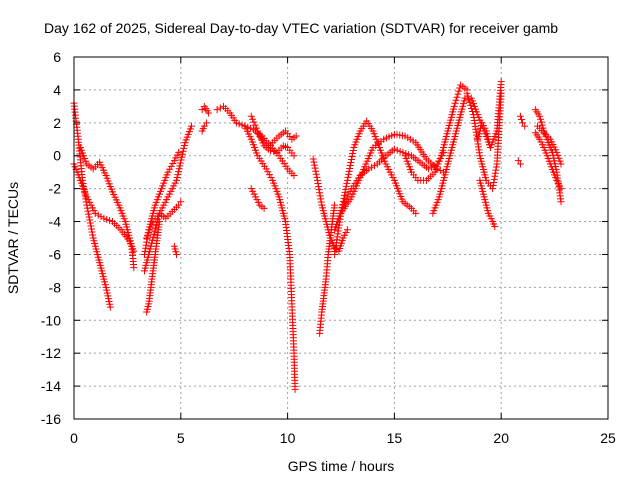 This screenshot has height=480, width=640. What do you see at coordinates (341, 466) in the screenshot?
I see `x-axis-label: GPS time / hours` at bounding box center [341, 466].